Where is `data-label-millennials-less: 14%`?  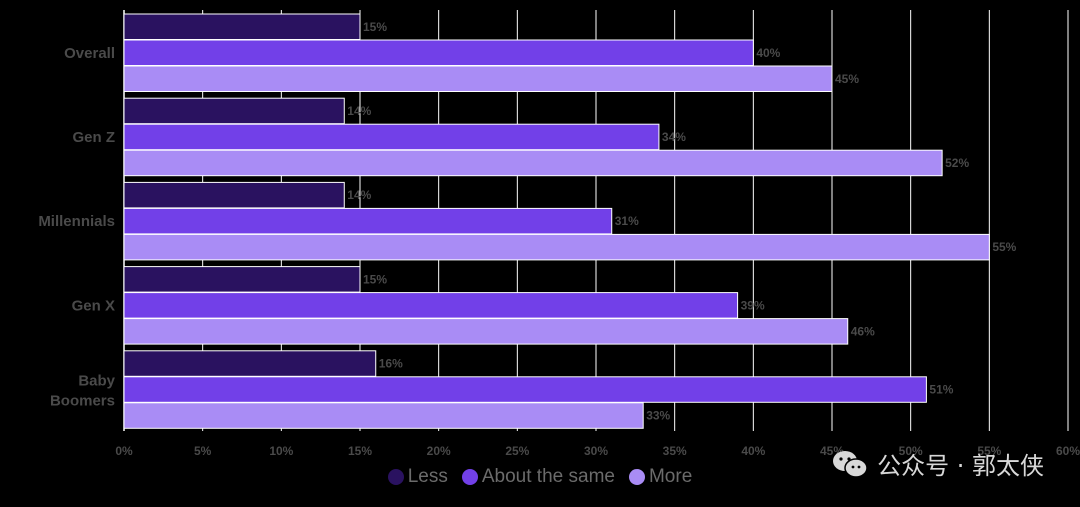
data-label-millennials-less: 14% is located at coordinates (359, 195).